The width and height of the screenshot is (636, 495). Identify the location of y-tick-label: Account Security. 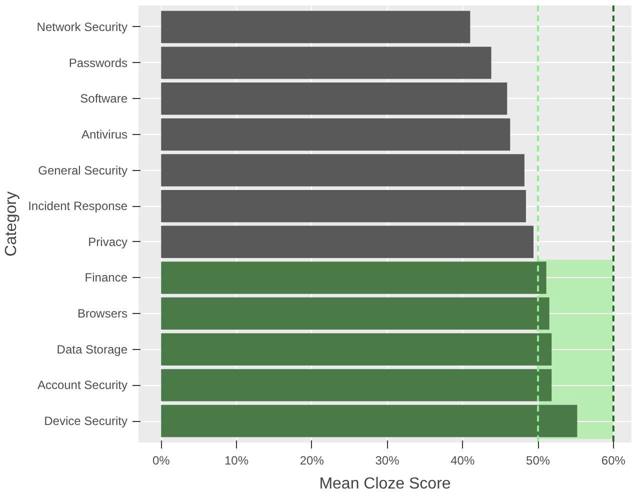
(82, 385).